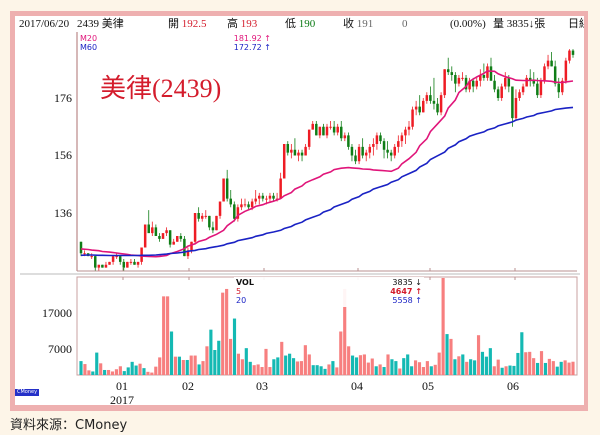 The image size is (600, 435). Describe the element at coordinates (122, 386) in the screenshot. I see `x-tick-01: 01` at that location.